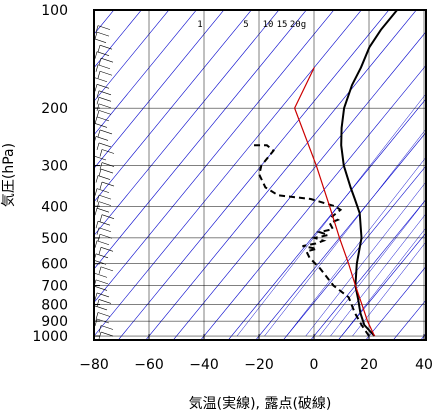 The width and height of the screenshot is (435, 412). I want to click on y-tick-label: 400, so click(54, 207).